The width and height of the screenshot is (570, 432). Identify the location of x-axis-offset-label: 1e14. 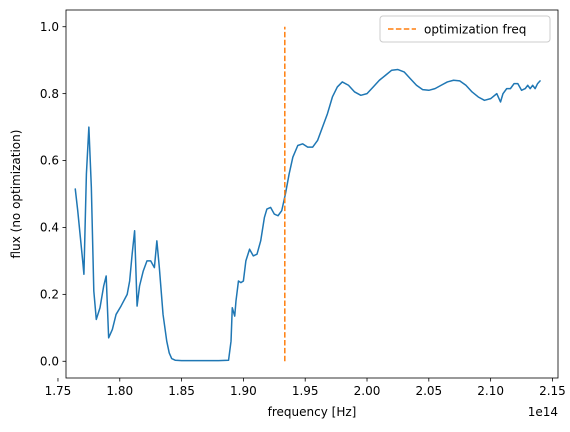
(543, 412).